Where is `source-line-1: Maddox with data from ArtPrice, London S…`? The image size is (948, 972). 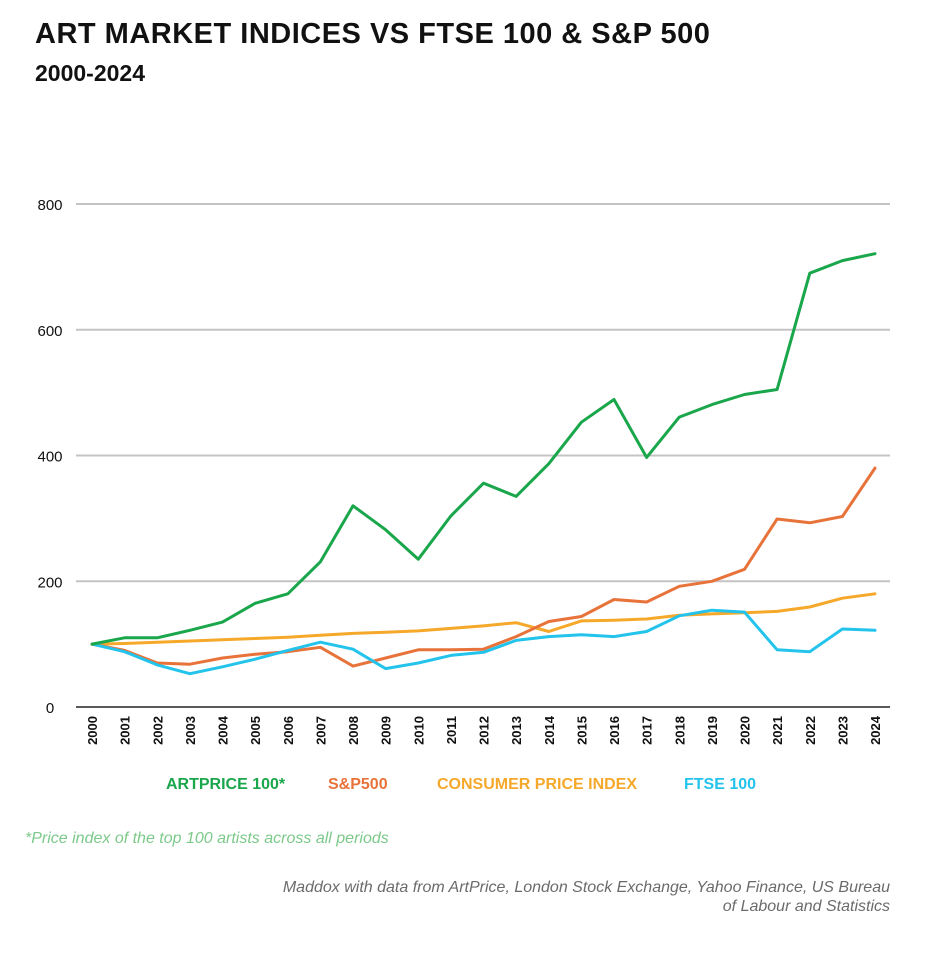
source-line-1: Maddox with data from ArtPrice, London S… is located at coordinates (586, 887).